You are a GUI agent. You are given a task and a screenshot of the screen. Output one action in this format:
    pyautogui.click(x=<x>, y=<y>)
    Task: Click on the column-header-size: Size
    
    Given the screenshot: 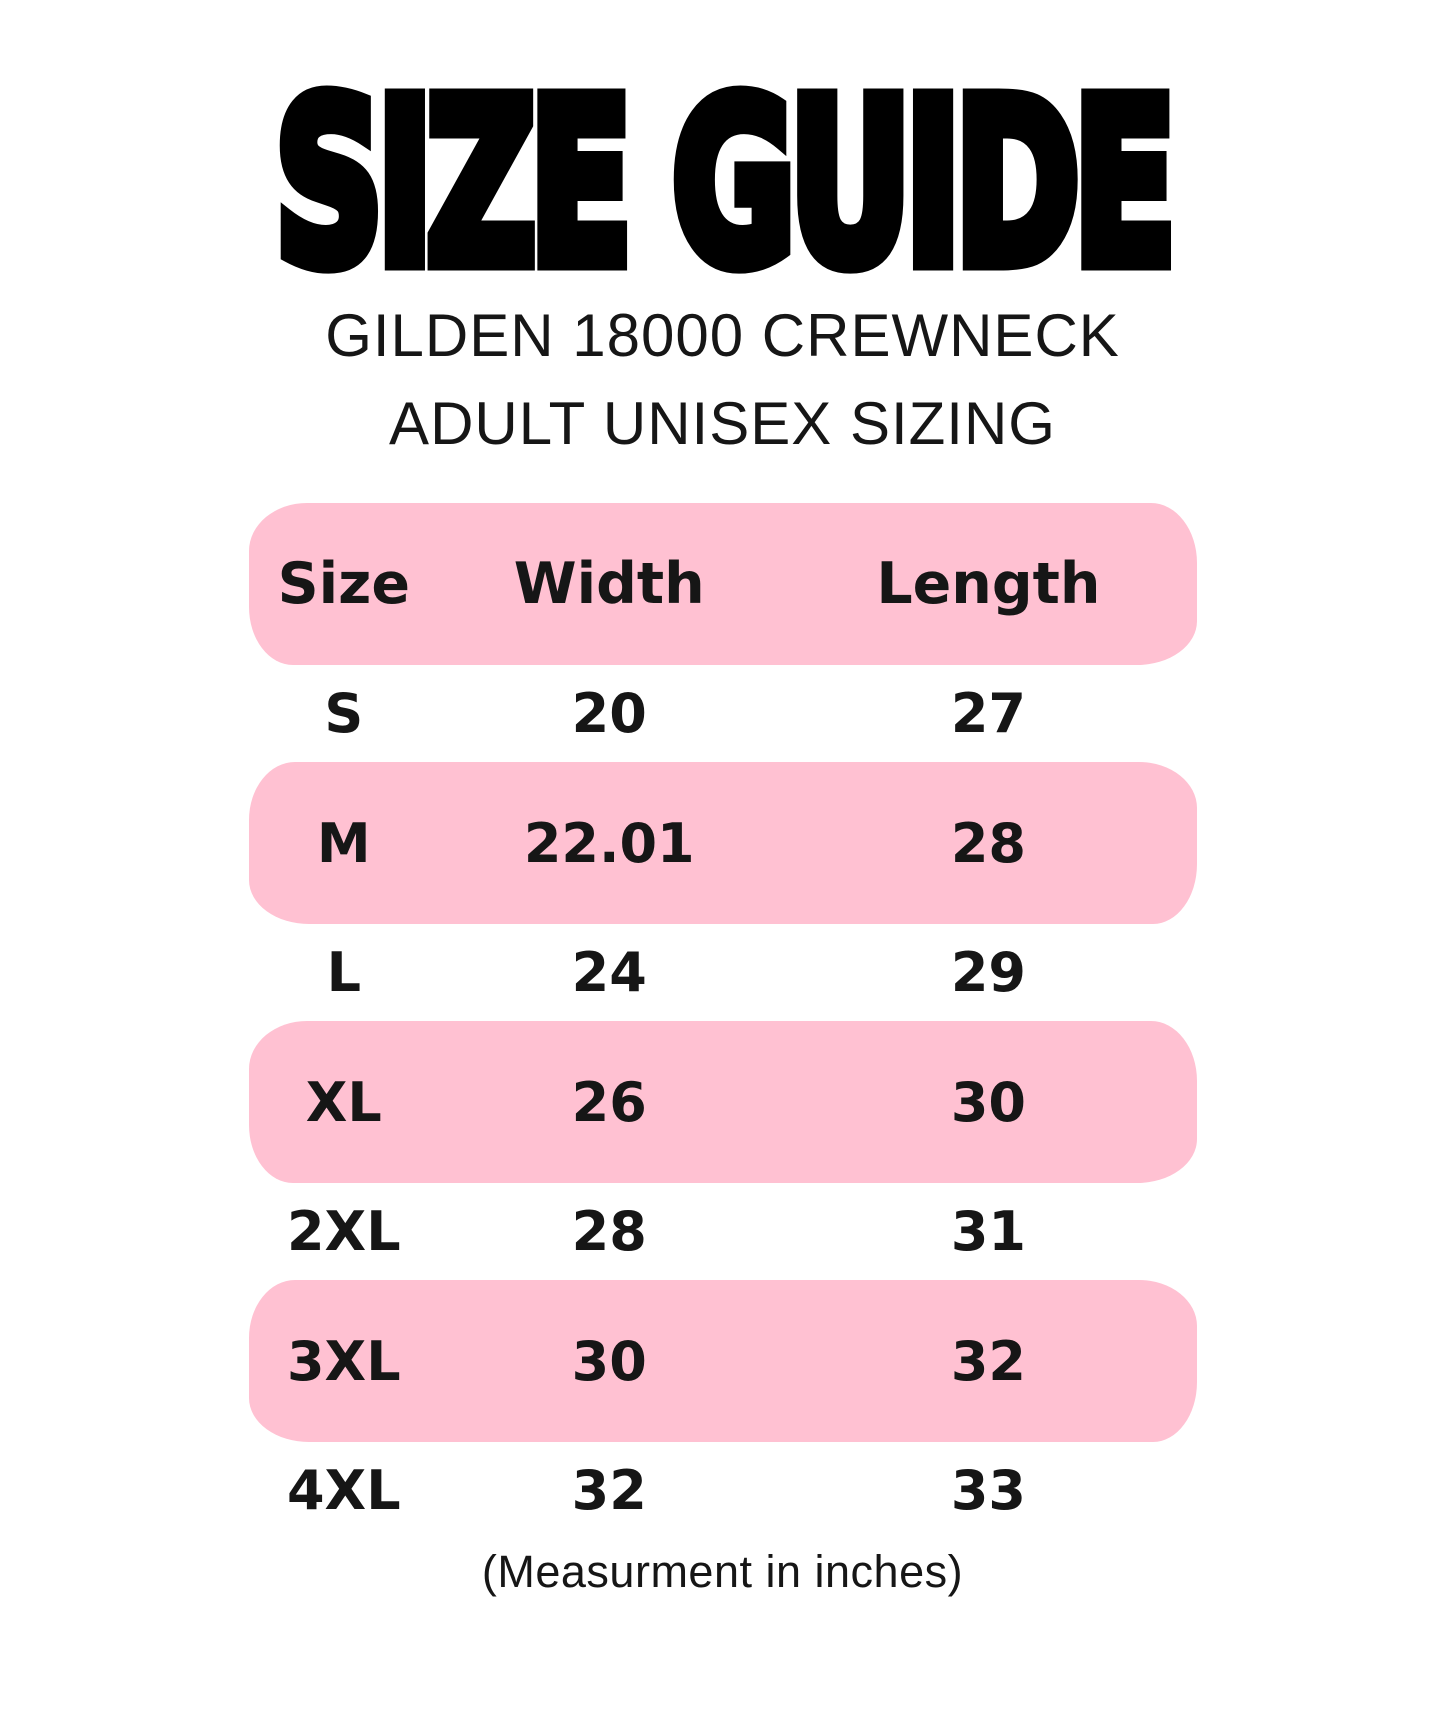 What is the action you would take?
    pyautogui.click(x=344, y=584)
    